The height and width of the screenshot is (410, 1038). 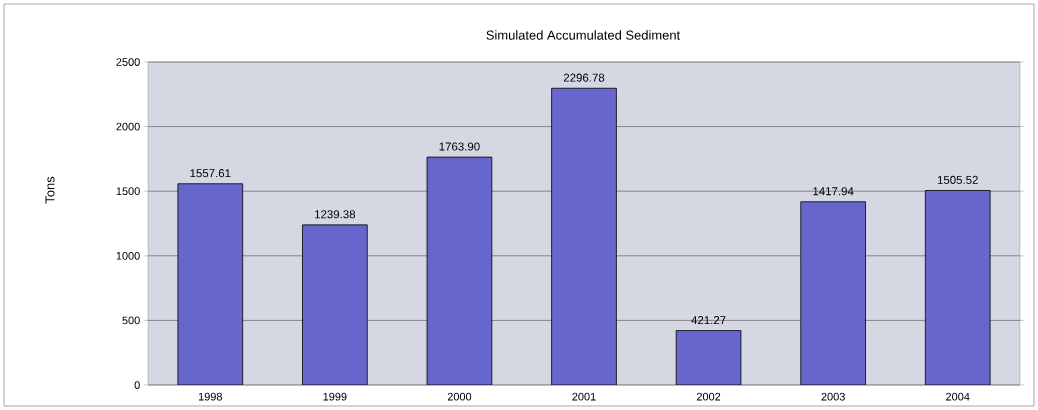 I want to click on data-label: 2296.78, so click(x=584, y=77).